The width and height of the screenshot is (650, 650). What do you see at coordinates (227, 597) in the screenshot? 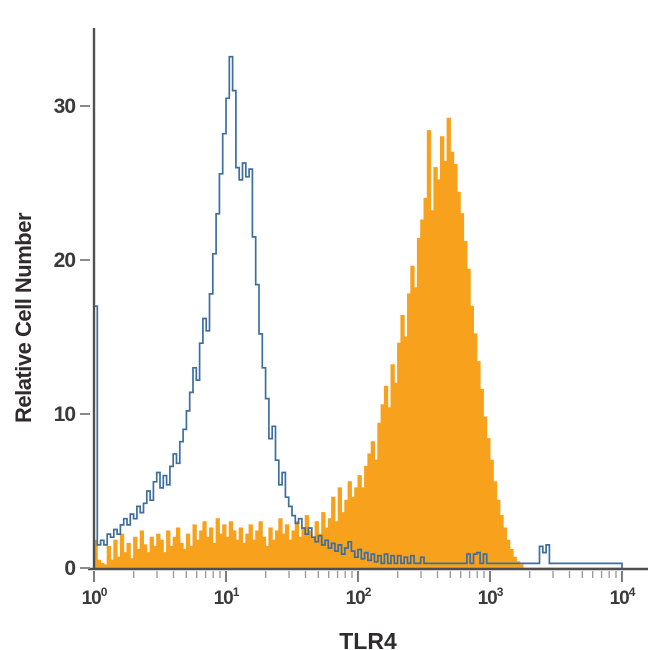
I see `x-tick-label: 10¹` at bounding box center [227, 597].